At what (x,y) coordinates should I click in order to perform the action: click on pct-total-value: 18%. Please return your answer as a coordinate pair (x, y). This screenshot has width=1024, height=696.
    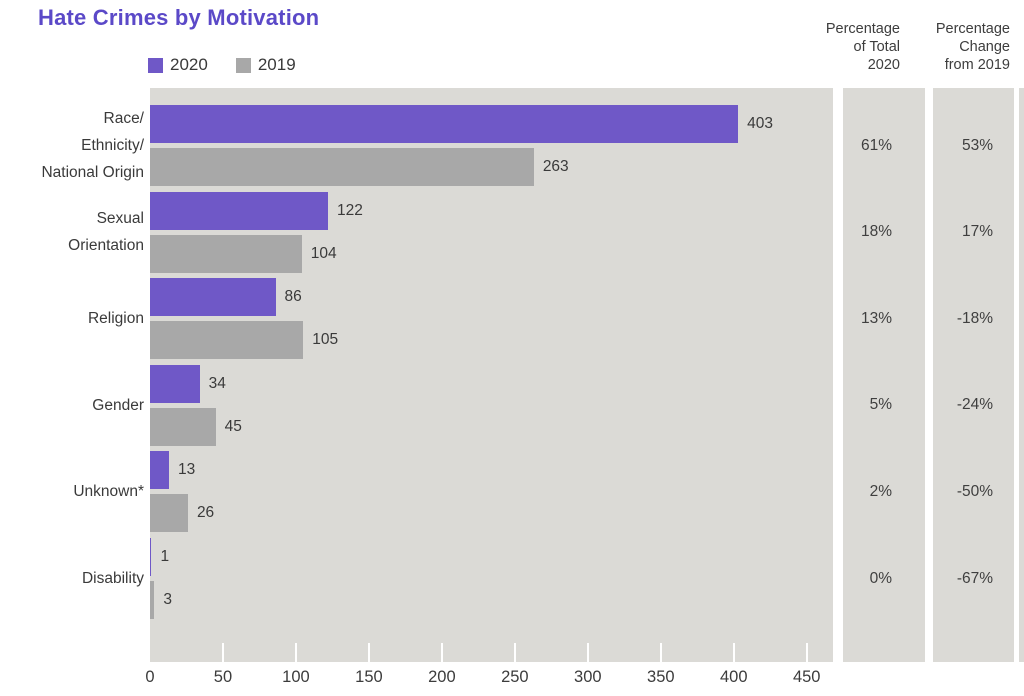
    Looking at the image, I should click on (876, 232).